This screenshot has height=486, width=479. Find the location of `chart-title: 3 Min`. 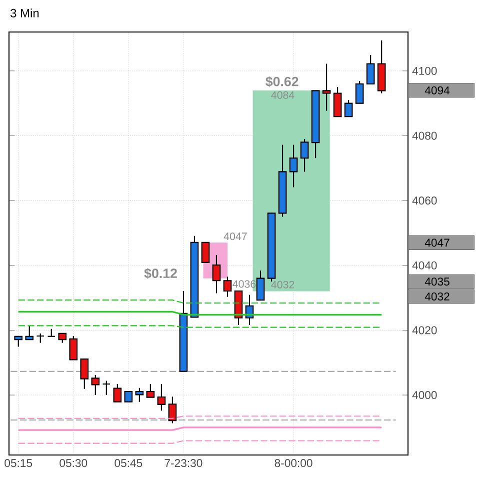

chart-title: 3 Min is located at coordinates (24, 13).